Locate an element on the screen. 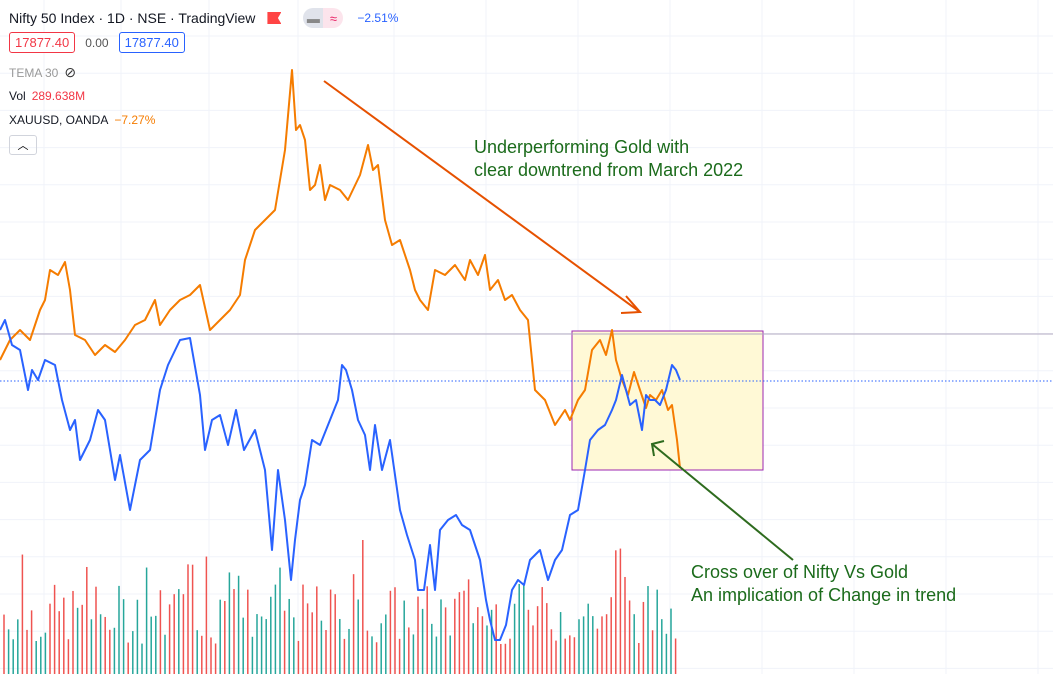 This screenshot has width=1053, height=674. annotation-line: An implication of Change in trend is located at coordinates (824, 595).